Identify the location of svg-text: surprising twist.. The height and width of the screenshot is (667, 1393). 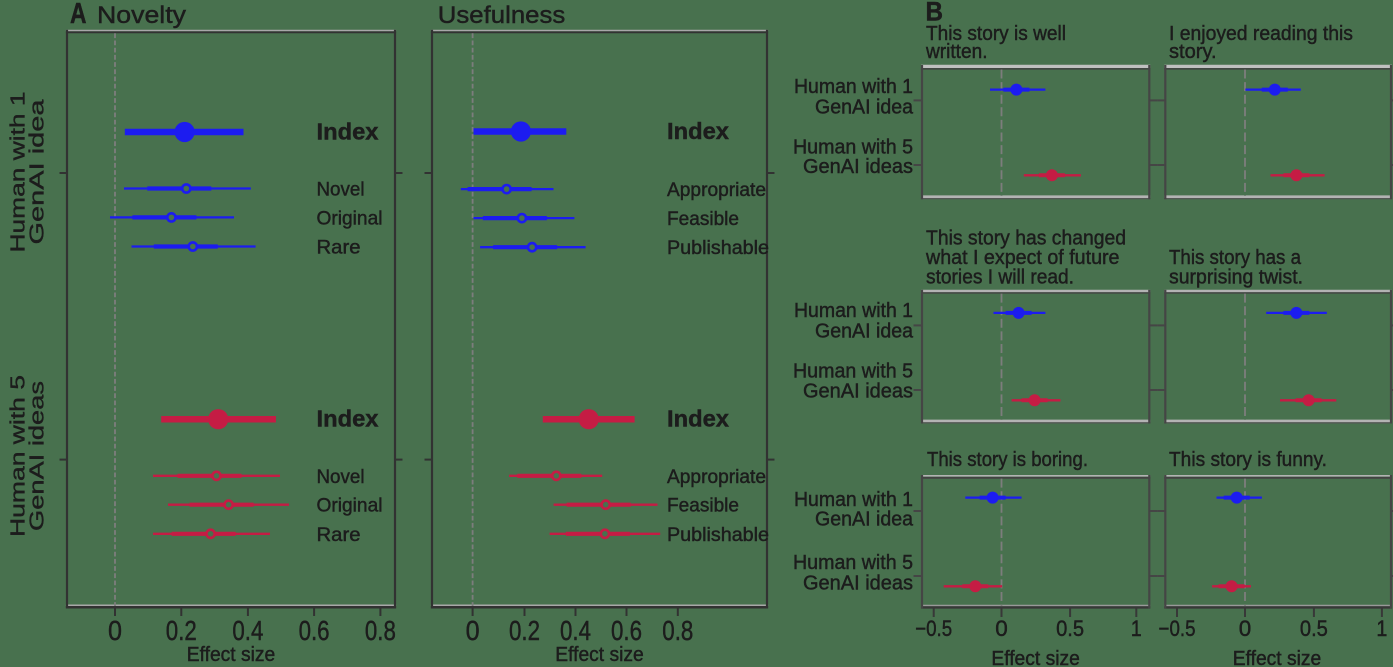
(1236, 277).